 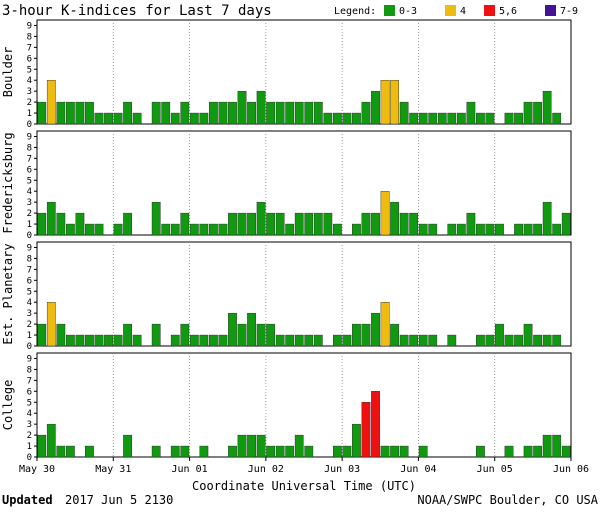 What do you see at coordinates (29, 414) in the screenshot?
I see `ytick-label-3-4: 4` at bounding box center [29, 414].